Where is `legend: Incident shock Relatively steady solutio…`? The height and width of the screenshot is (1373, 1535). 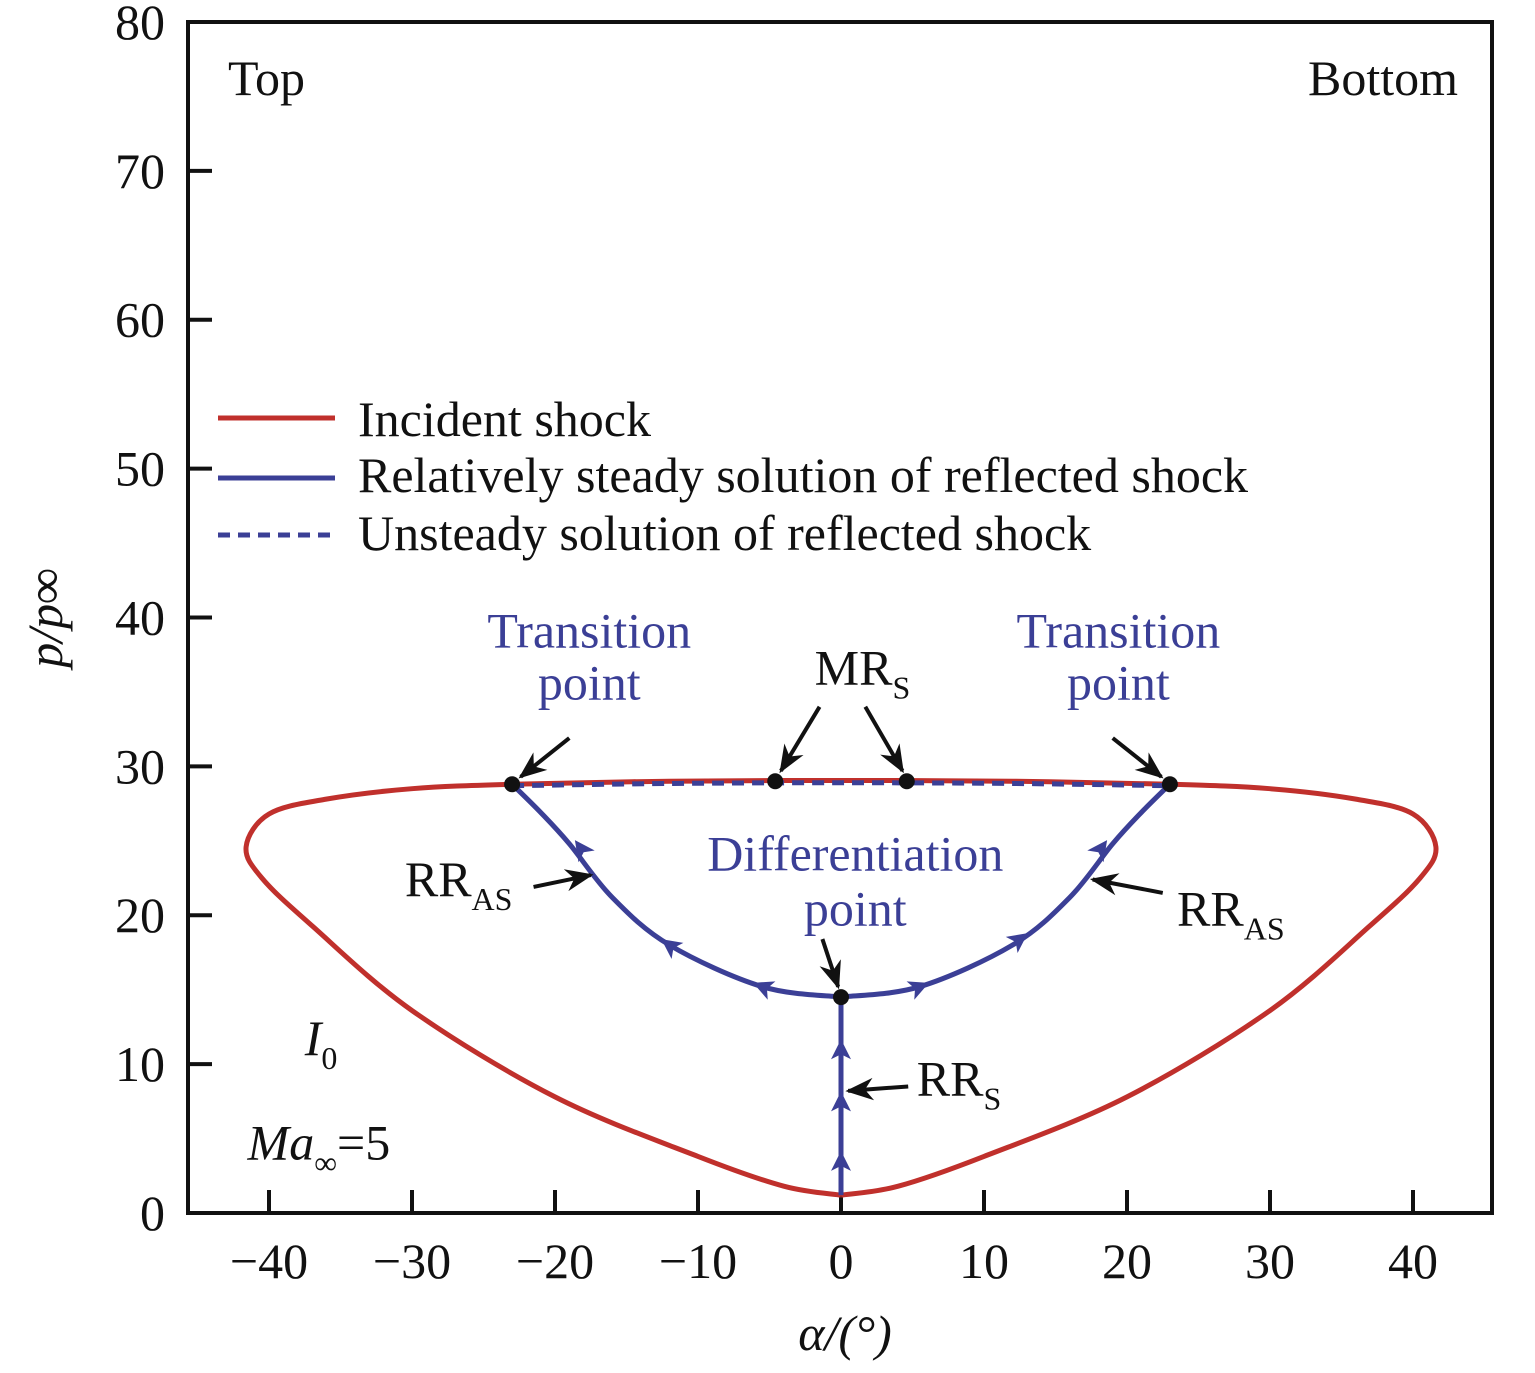 legend: Incident shock Relatively steady solutio… is located at coordinates (733, 476).